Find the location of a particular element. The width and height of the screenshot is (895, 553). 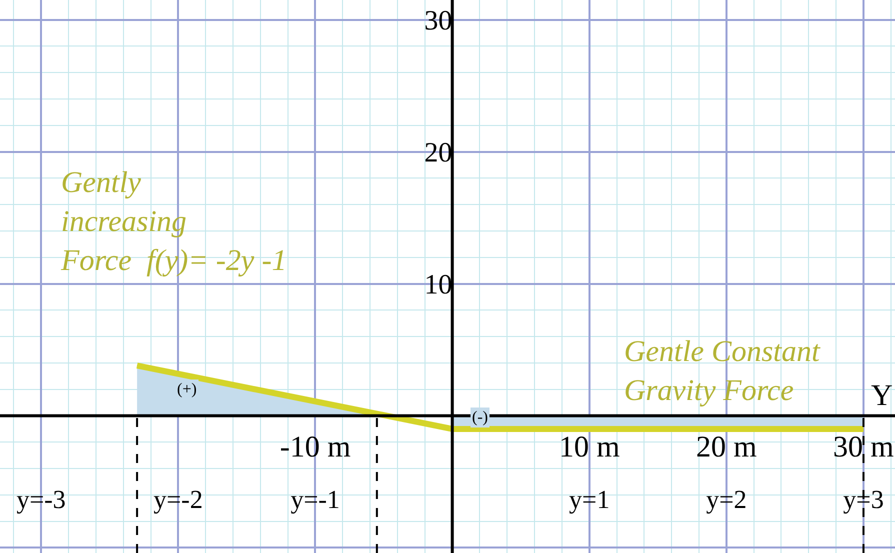

x-axis-title: Y is located at coordinates (882, 395).